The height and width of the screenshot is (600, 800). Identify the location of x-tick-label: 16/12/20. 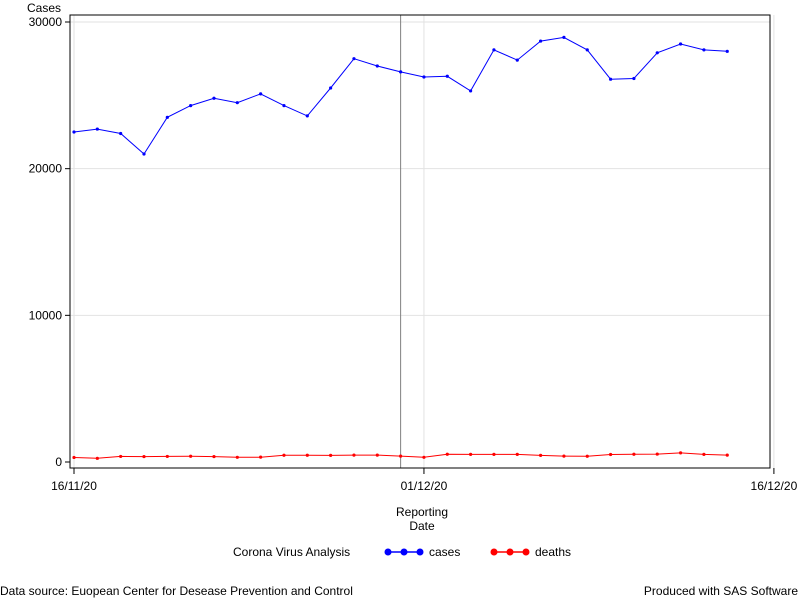
(774, 486).